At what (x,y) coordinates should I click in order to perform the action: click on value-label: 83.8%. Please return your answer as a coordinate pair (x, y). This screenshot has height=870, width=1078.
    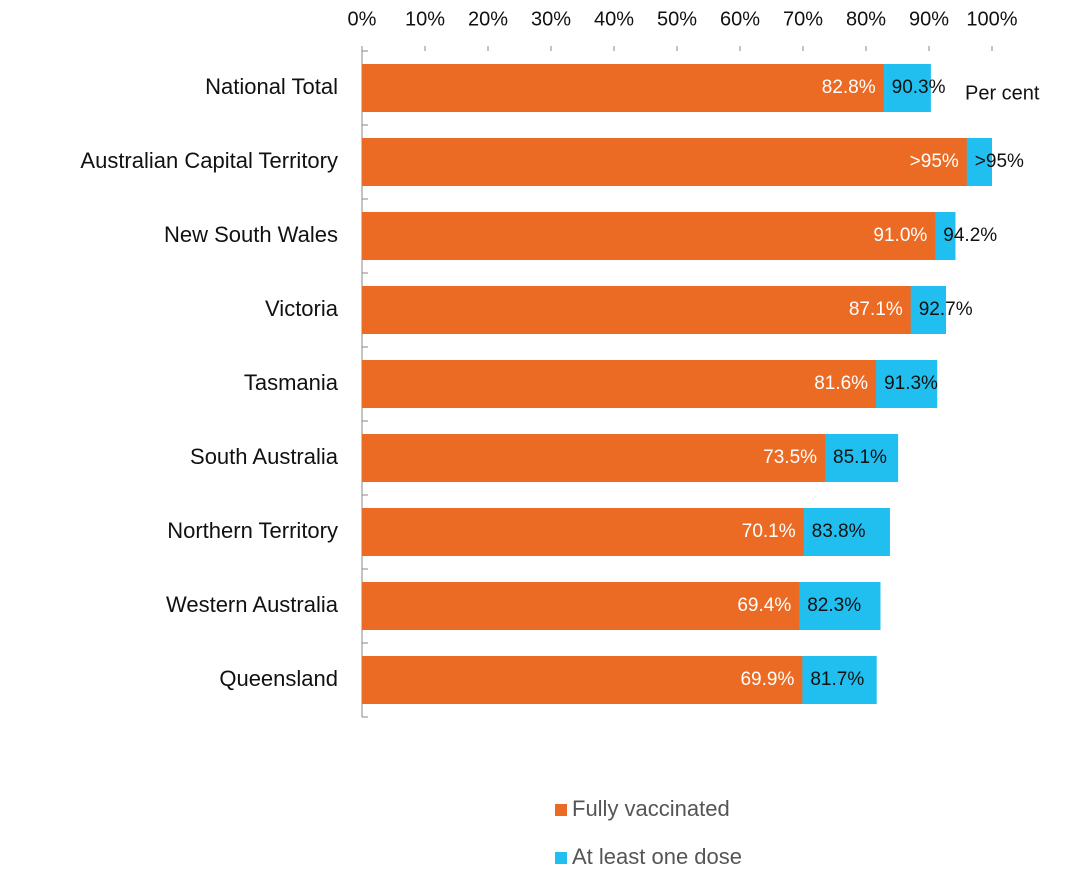
    Looking at the image, I should click on (839, 531).